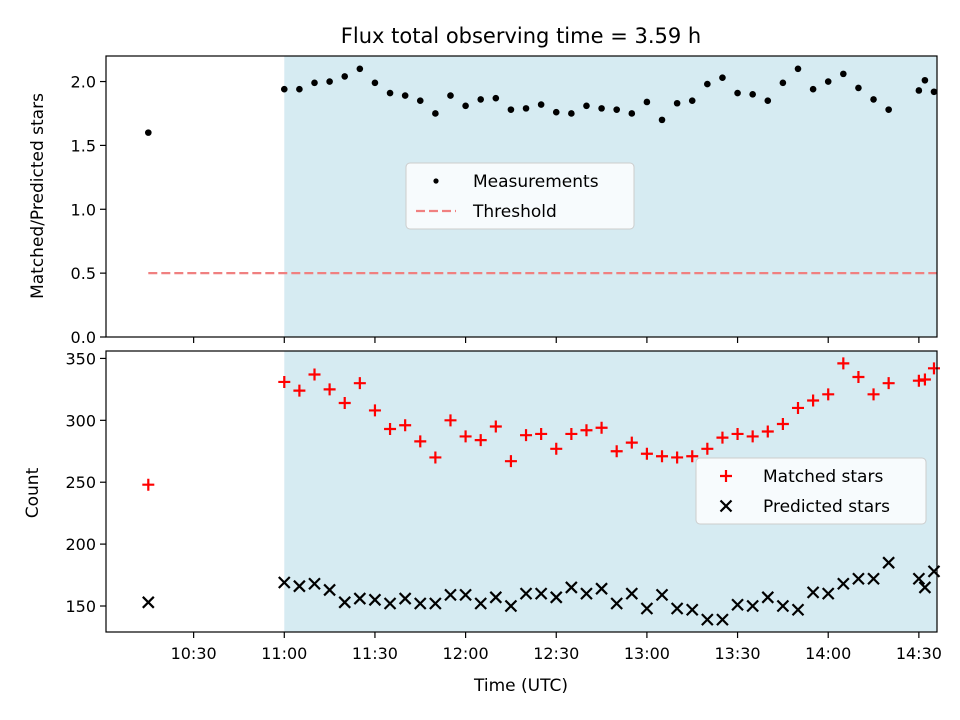  I want to click on x-axis-label: Time (UTC), so click(520, 686).